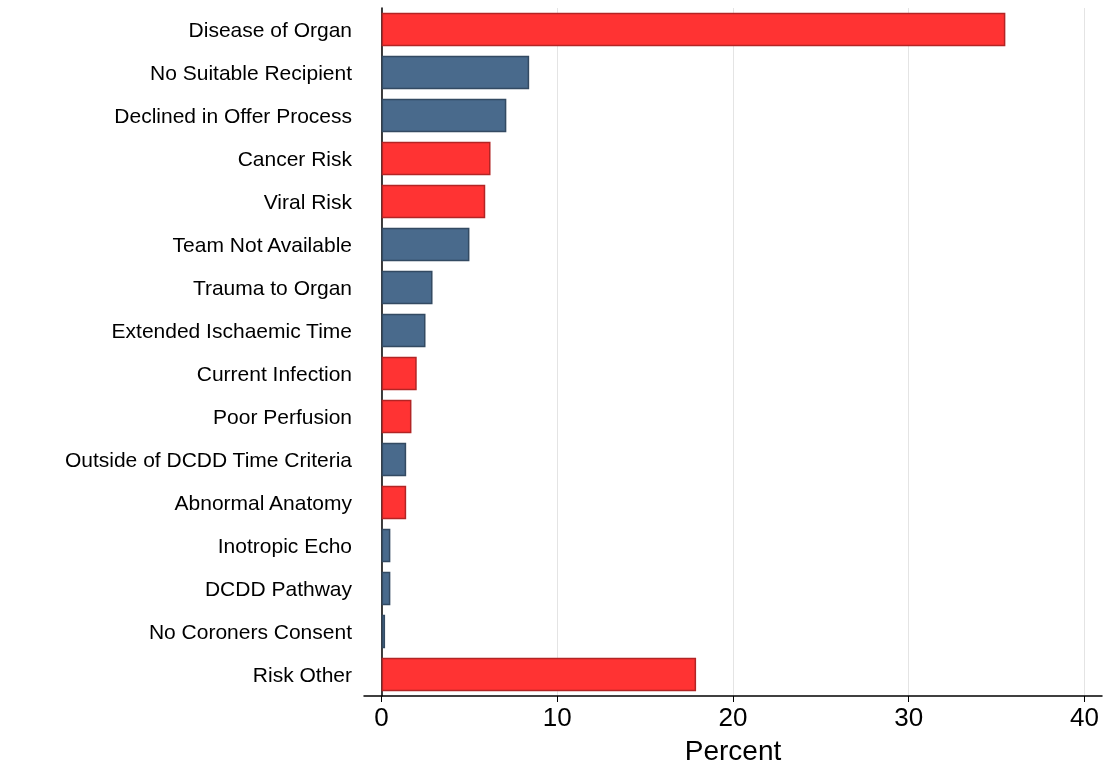 This screenshot has width=1110, height=776. Describe the element at coordinates (272, 287) in the screenshot. I see `y-tick-label: Trauma to Organ` at that location.